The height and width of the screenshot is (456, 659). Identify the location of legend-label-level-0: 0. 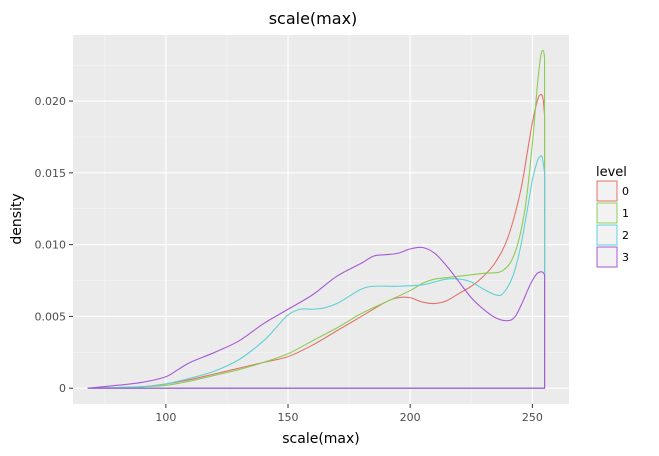
(625, 191).